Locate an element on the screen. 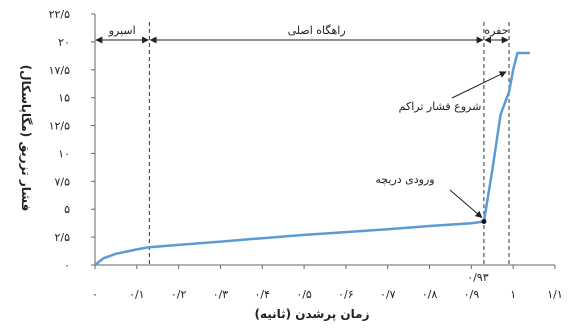  region-label: حفره is located at coordinates (496, 30).